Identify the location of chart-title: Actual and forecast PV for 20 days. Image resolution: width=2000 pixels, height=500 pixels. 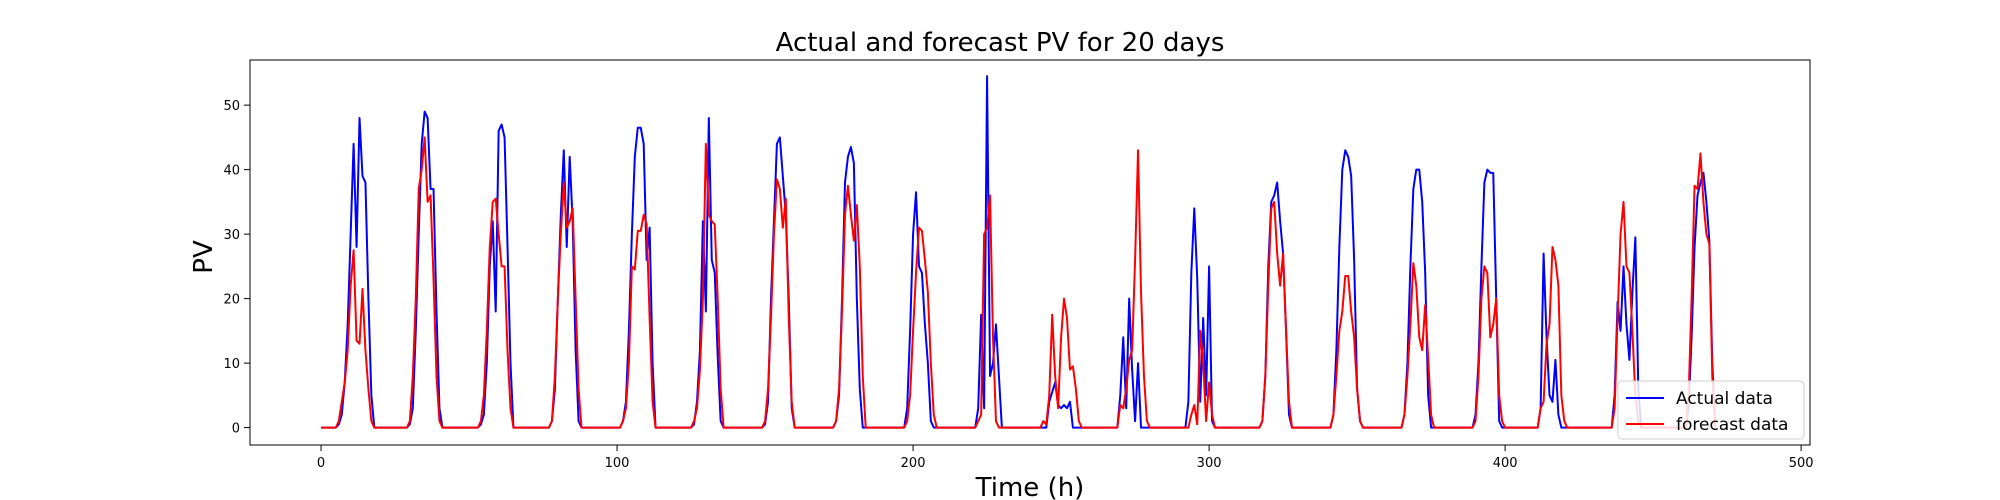
(1000, 43).